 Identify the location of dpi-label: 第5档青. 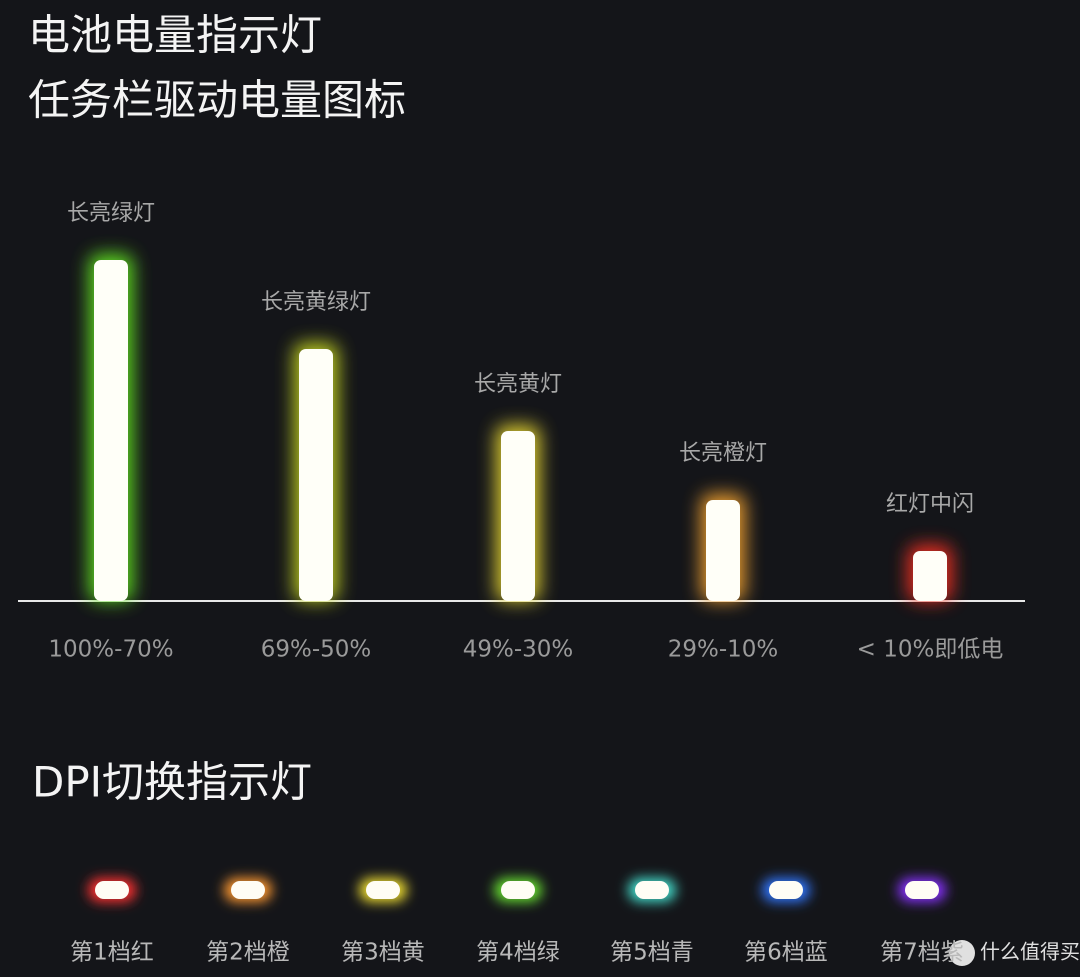
(652, 953).